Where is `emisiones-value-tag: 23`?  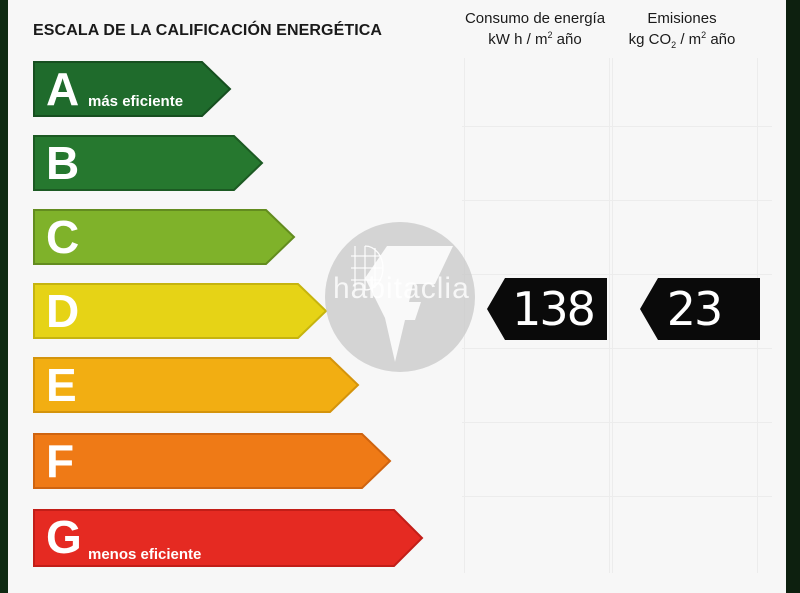 emisiones-value-tag: 23 is located at coordinates (700, 309).